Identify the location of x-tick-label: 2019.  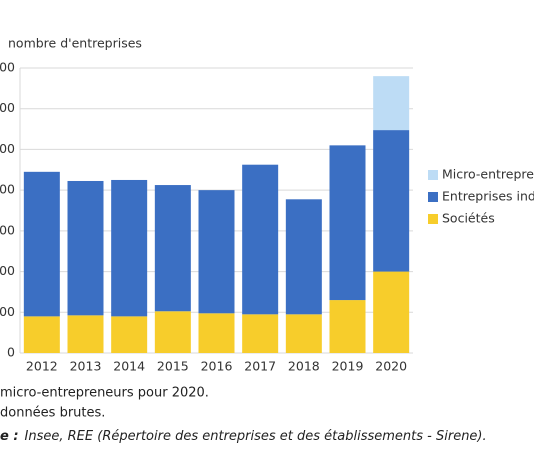
(348, 366).